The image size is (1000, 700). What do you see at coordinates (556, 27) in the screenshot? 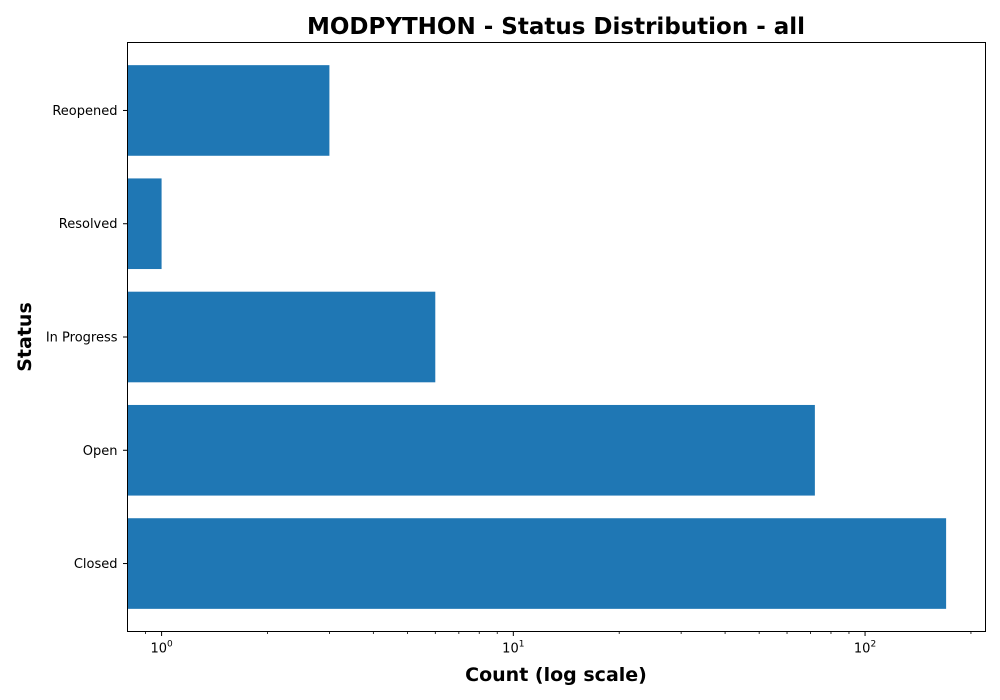
I see `chart-title: MODPYTHON - Status Distribution - all` at bounding box center [556, 27].